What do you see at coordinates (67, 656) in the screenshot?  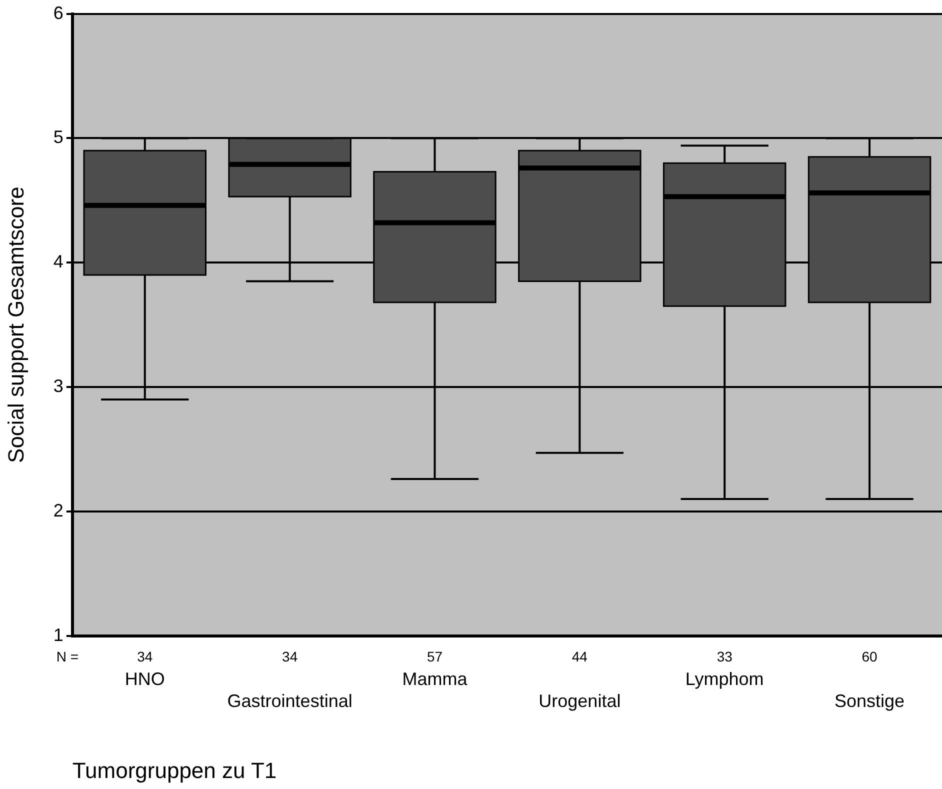 I see `text: N =` at bounding box center [67, 656].